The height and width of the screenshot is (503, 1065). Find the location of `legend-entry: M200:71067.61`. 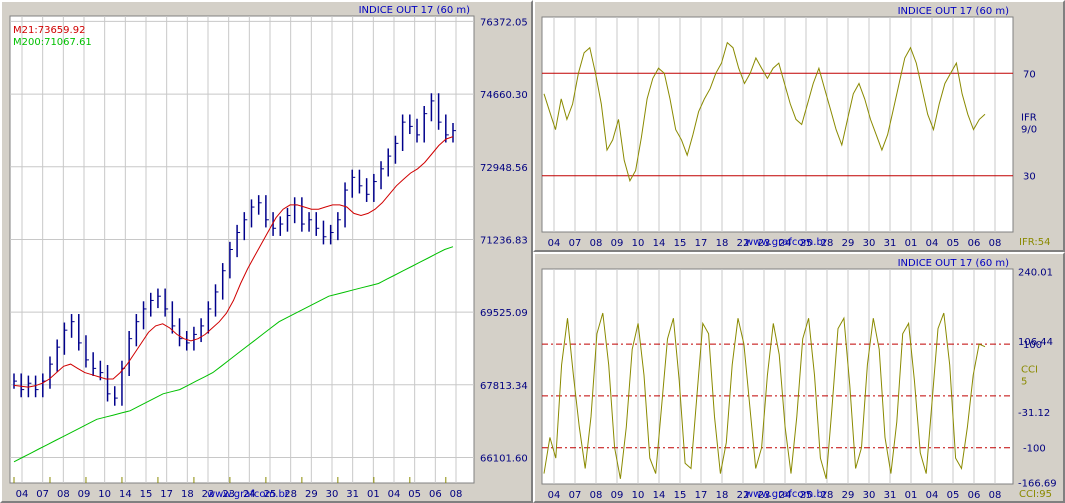

legend-entry: M200:71067.61 is located at coordinates (52, 42).